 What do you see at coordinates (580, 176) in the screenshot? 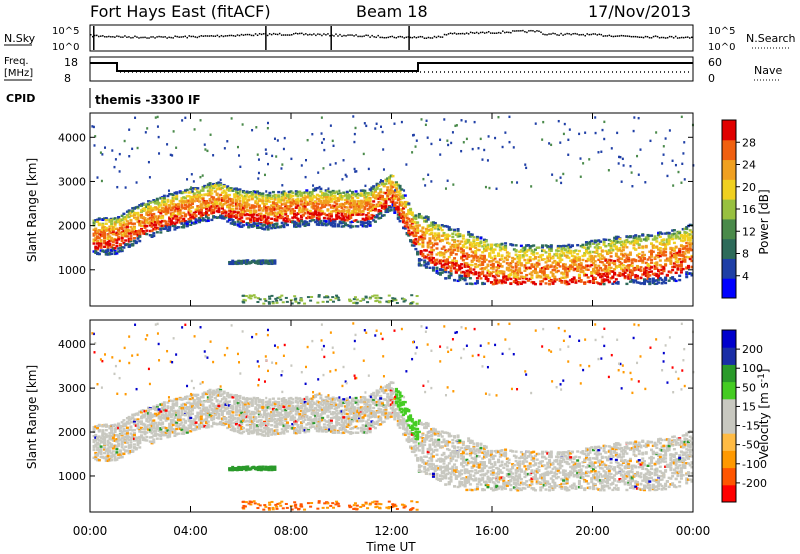
I see `power-noise` at bounding box center [580, 176].